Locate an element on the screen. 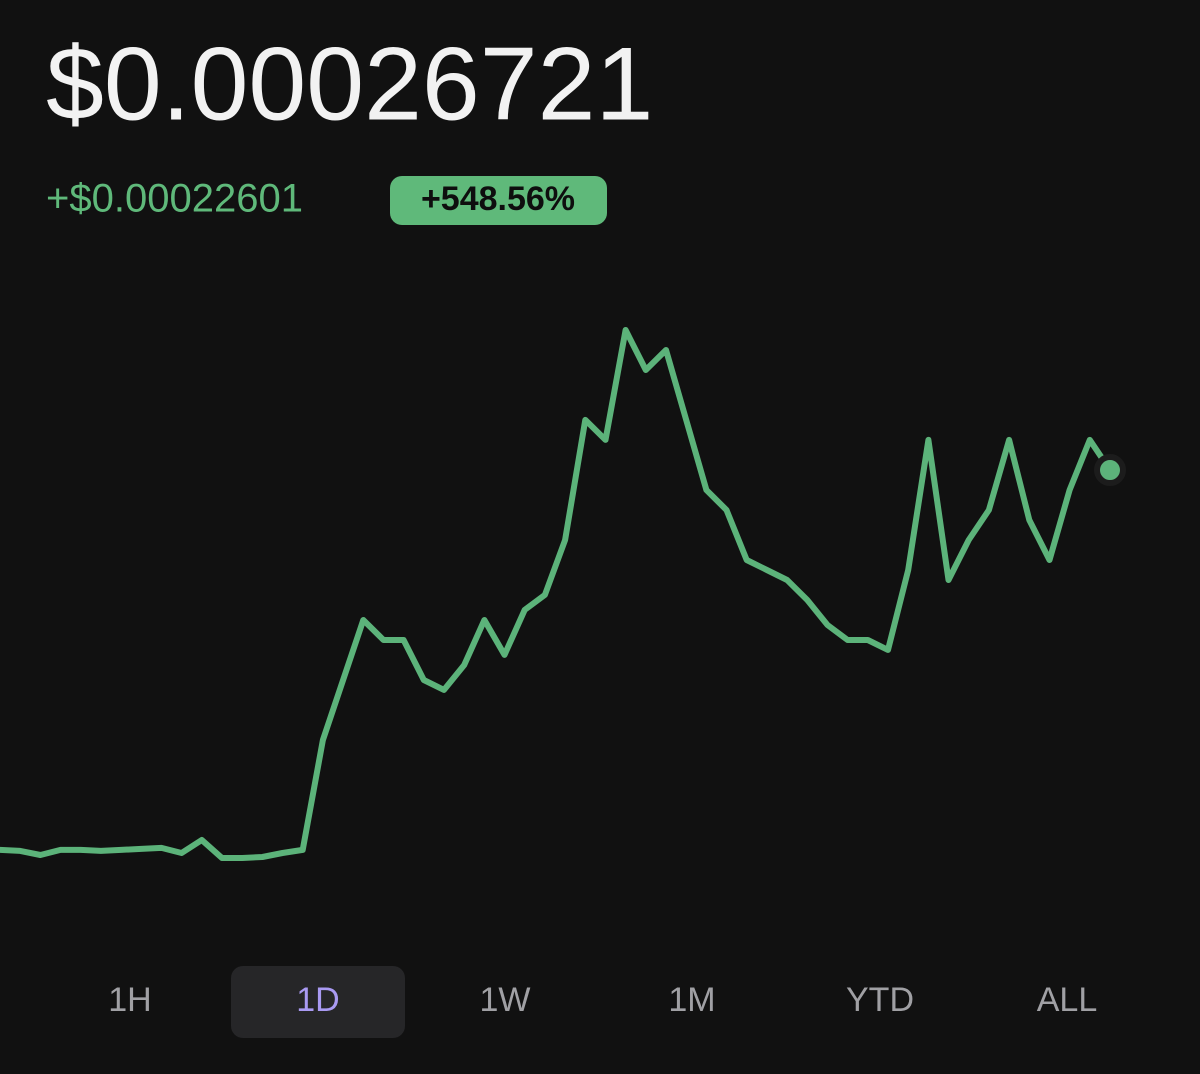 The width and height of the screenshot is (1200, 1074). range-button: ALL is located at coordinates (1067, 1000).